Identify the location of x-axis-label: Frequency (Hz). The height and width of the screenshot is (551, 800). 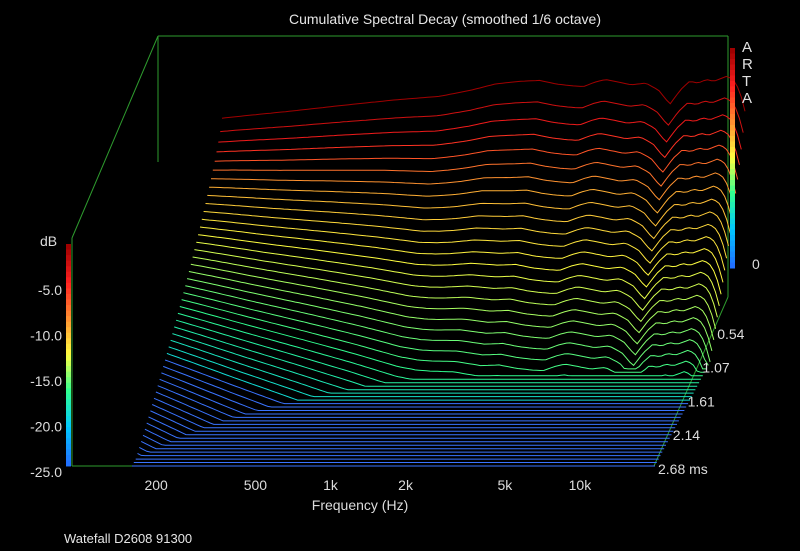
(360, 505).